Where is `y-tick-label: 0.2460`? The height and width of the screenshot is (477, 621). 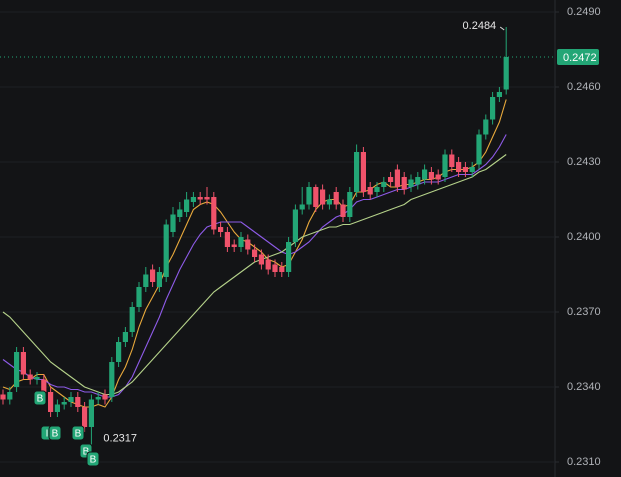 y-tick-label: 0.2460 is located at coordinates (584, 87).